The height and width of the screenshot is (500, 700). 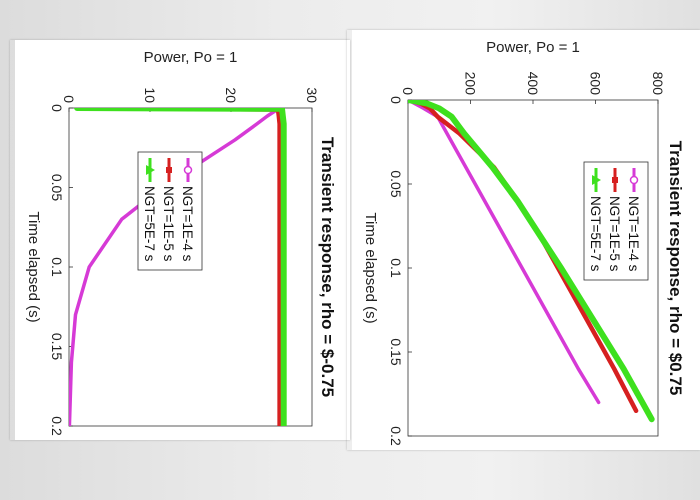 What do you see at coordinates (327, 267) in the screenshot?
I see `chart-title: Transient response, rho = $-0.75` at bounding box center [327, 267].